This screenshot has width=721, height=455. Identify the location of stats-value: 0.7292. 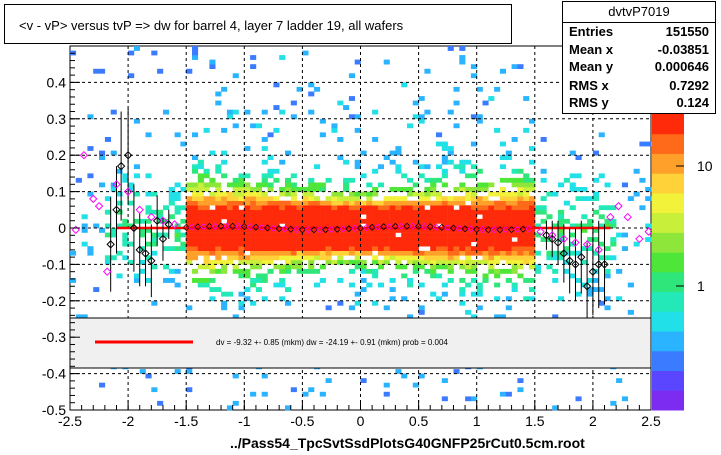
(689, 85).